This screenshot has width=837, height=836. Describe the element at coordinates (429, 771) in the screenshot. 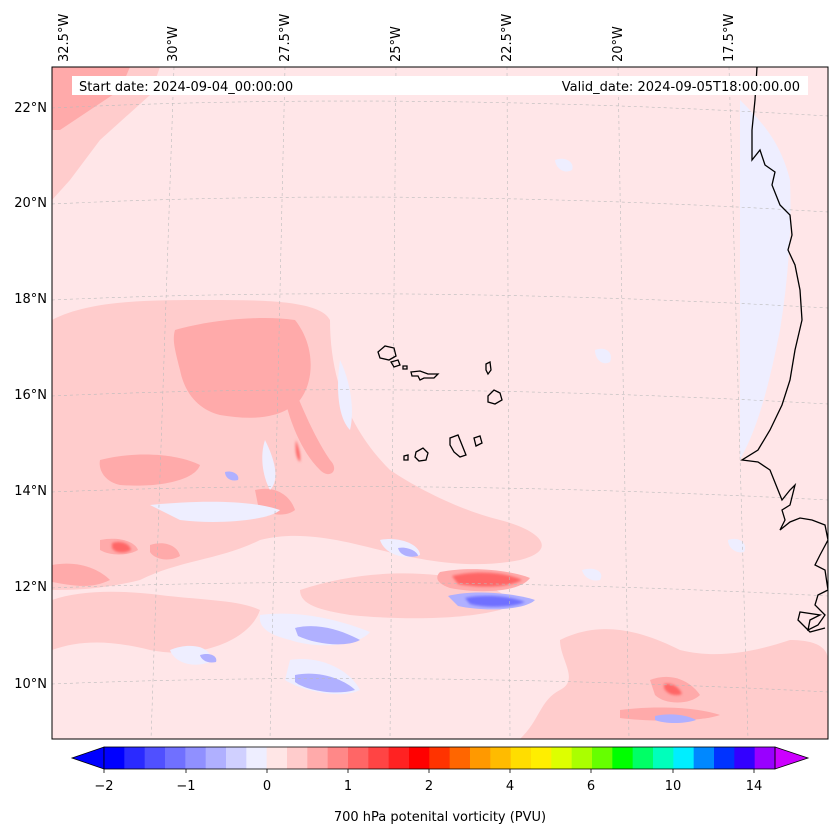

I see `colorbar-ticks` at that location.